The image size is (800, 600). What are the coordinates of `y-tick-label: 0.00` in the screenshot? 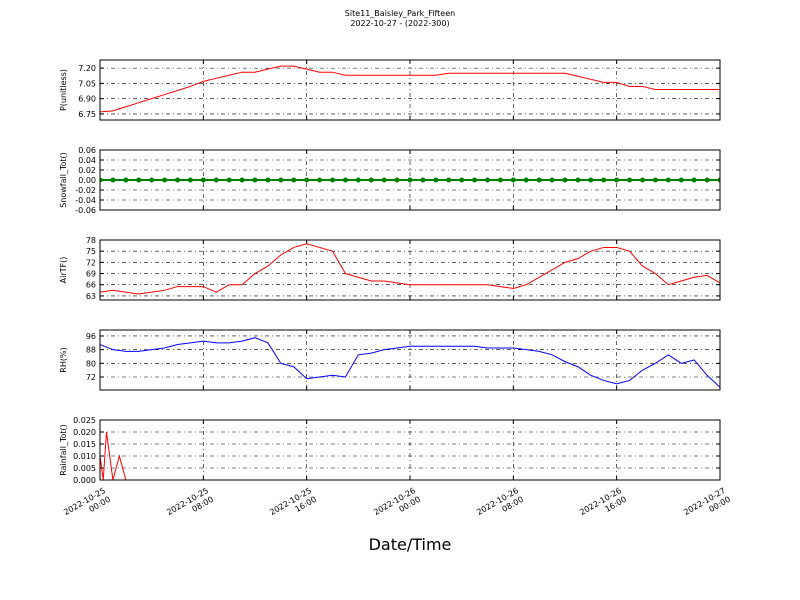 It's located at (87, 180).